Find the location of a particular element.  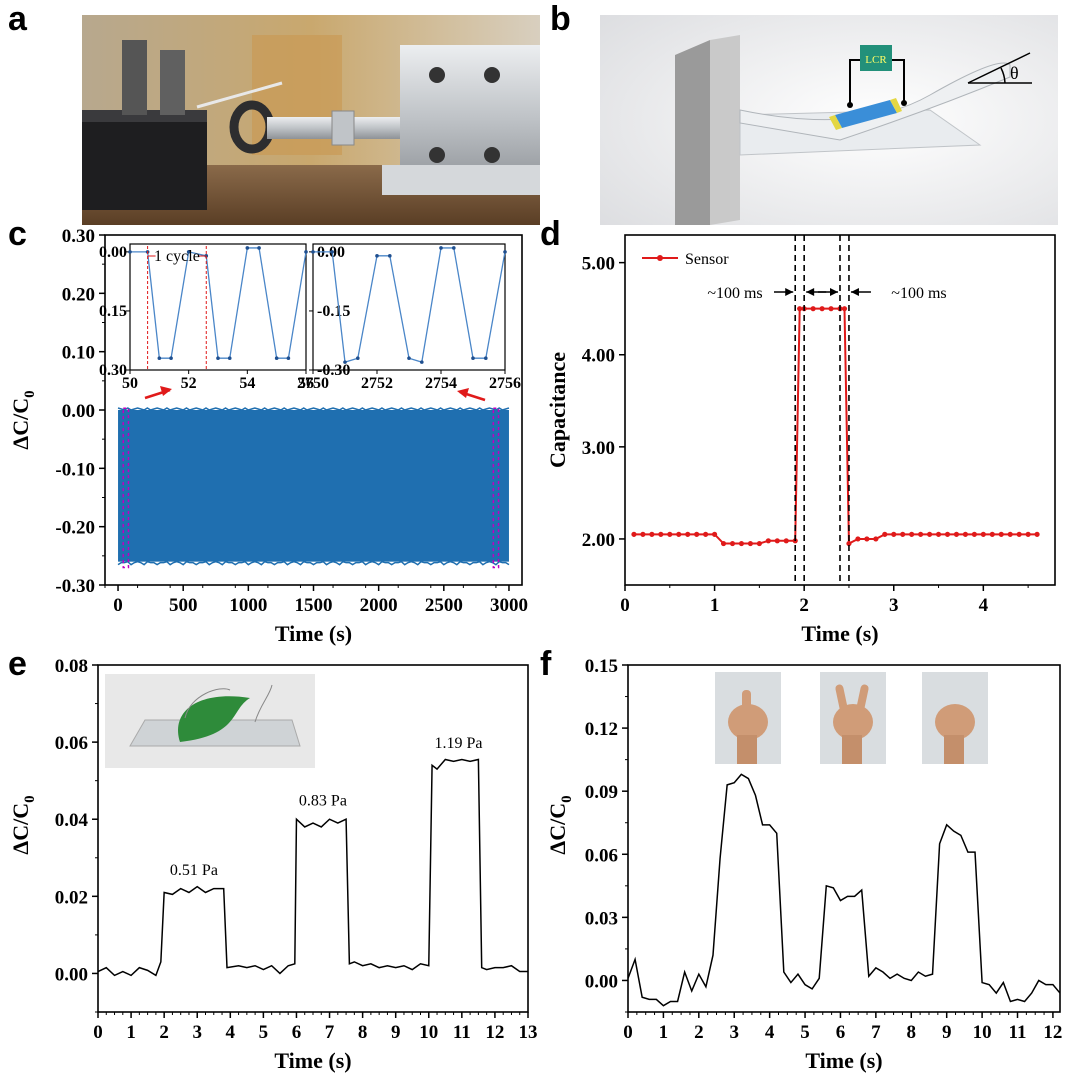

band-bottom-edge is located at coordinates (313, 563).